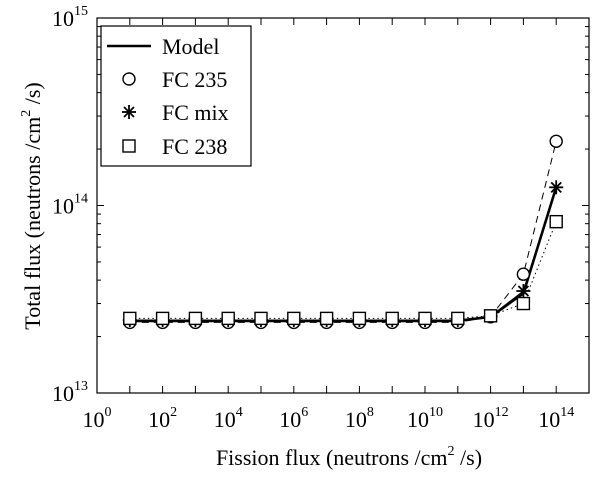 The image size is (597, 477). Describe the element at coordinates (228, 418) in the screenshot. I see `x-tick-label: 10⁴` at that location.